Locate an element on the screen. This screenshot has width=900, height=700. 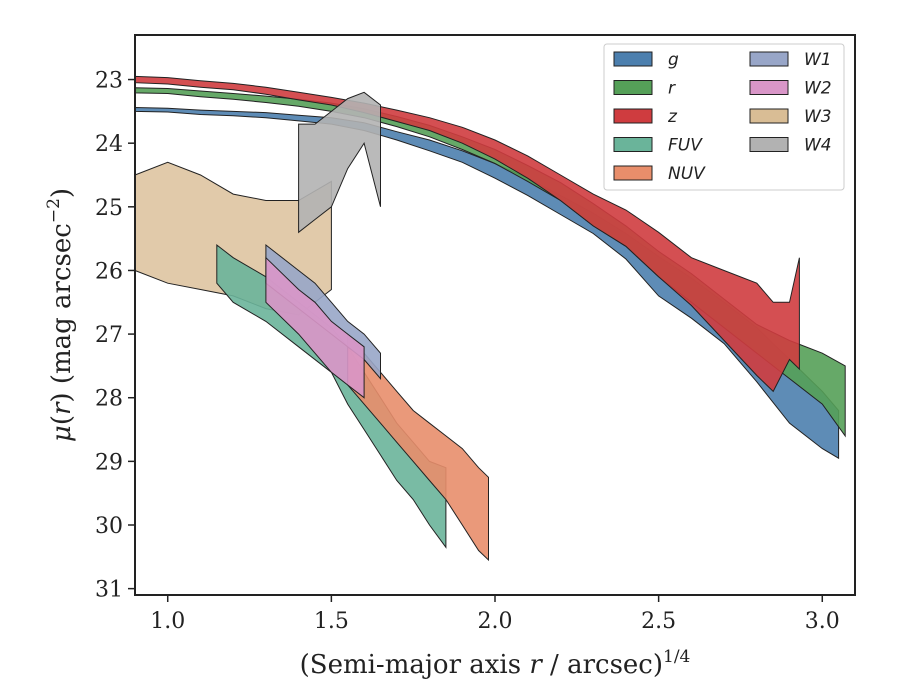
y-tick-label: 28 is located at coordinates (109, 399).